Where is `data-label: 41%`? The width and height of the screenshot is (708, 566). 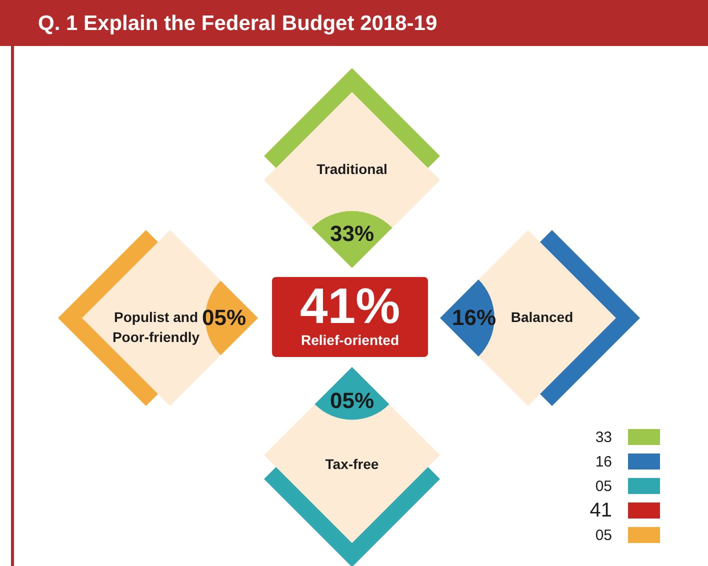
data-label: 41% is located at coordinates (350, 306).